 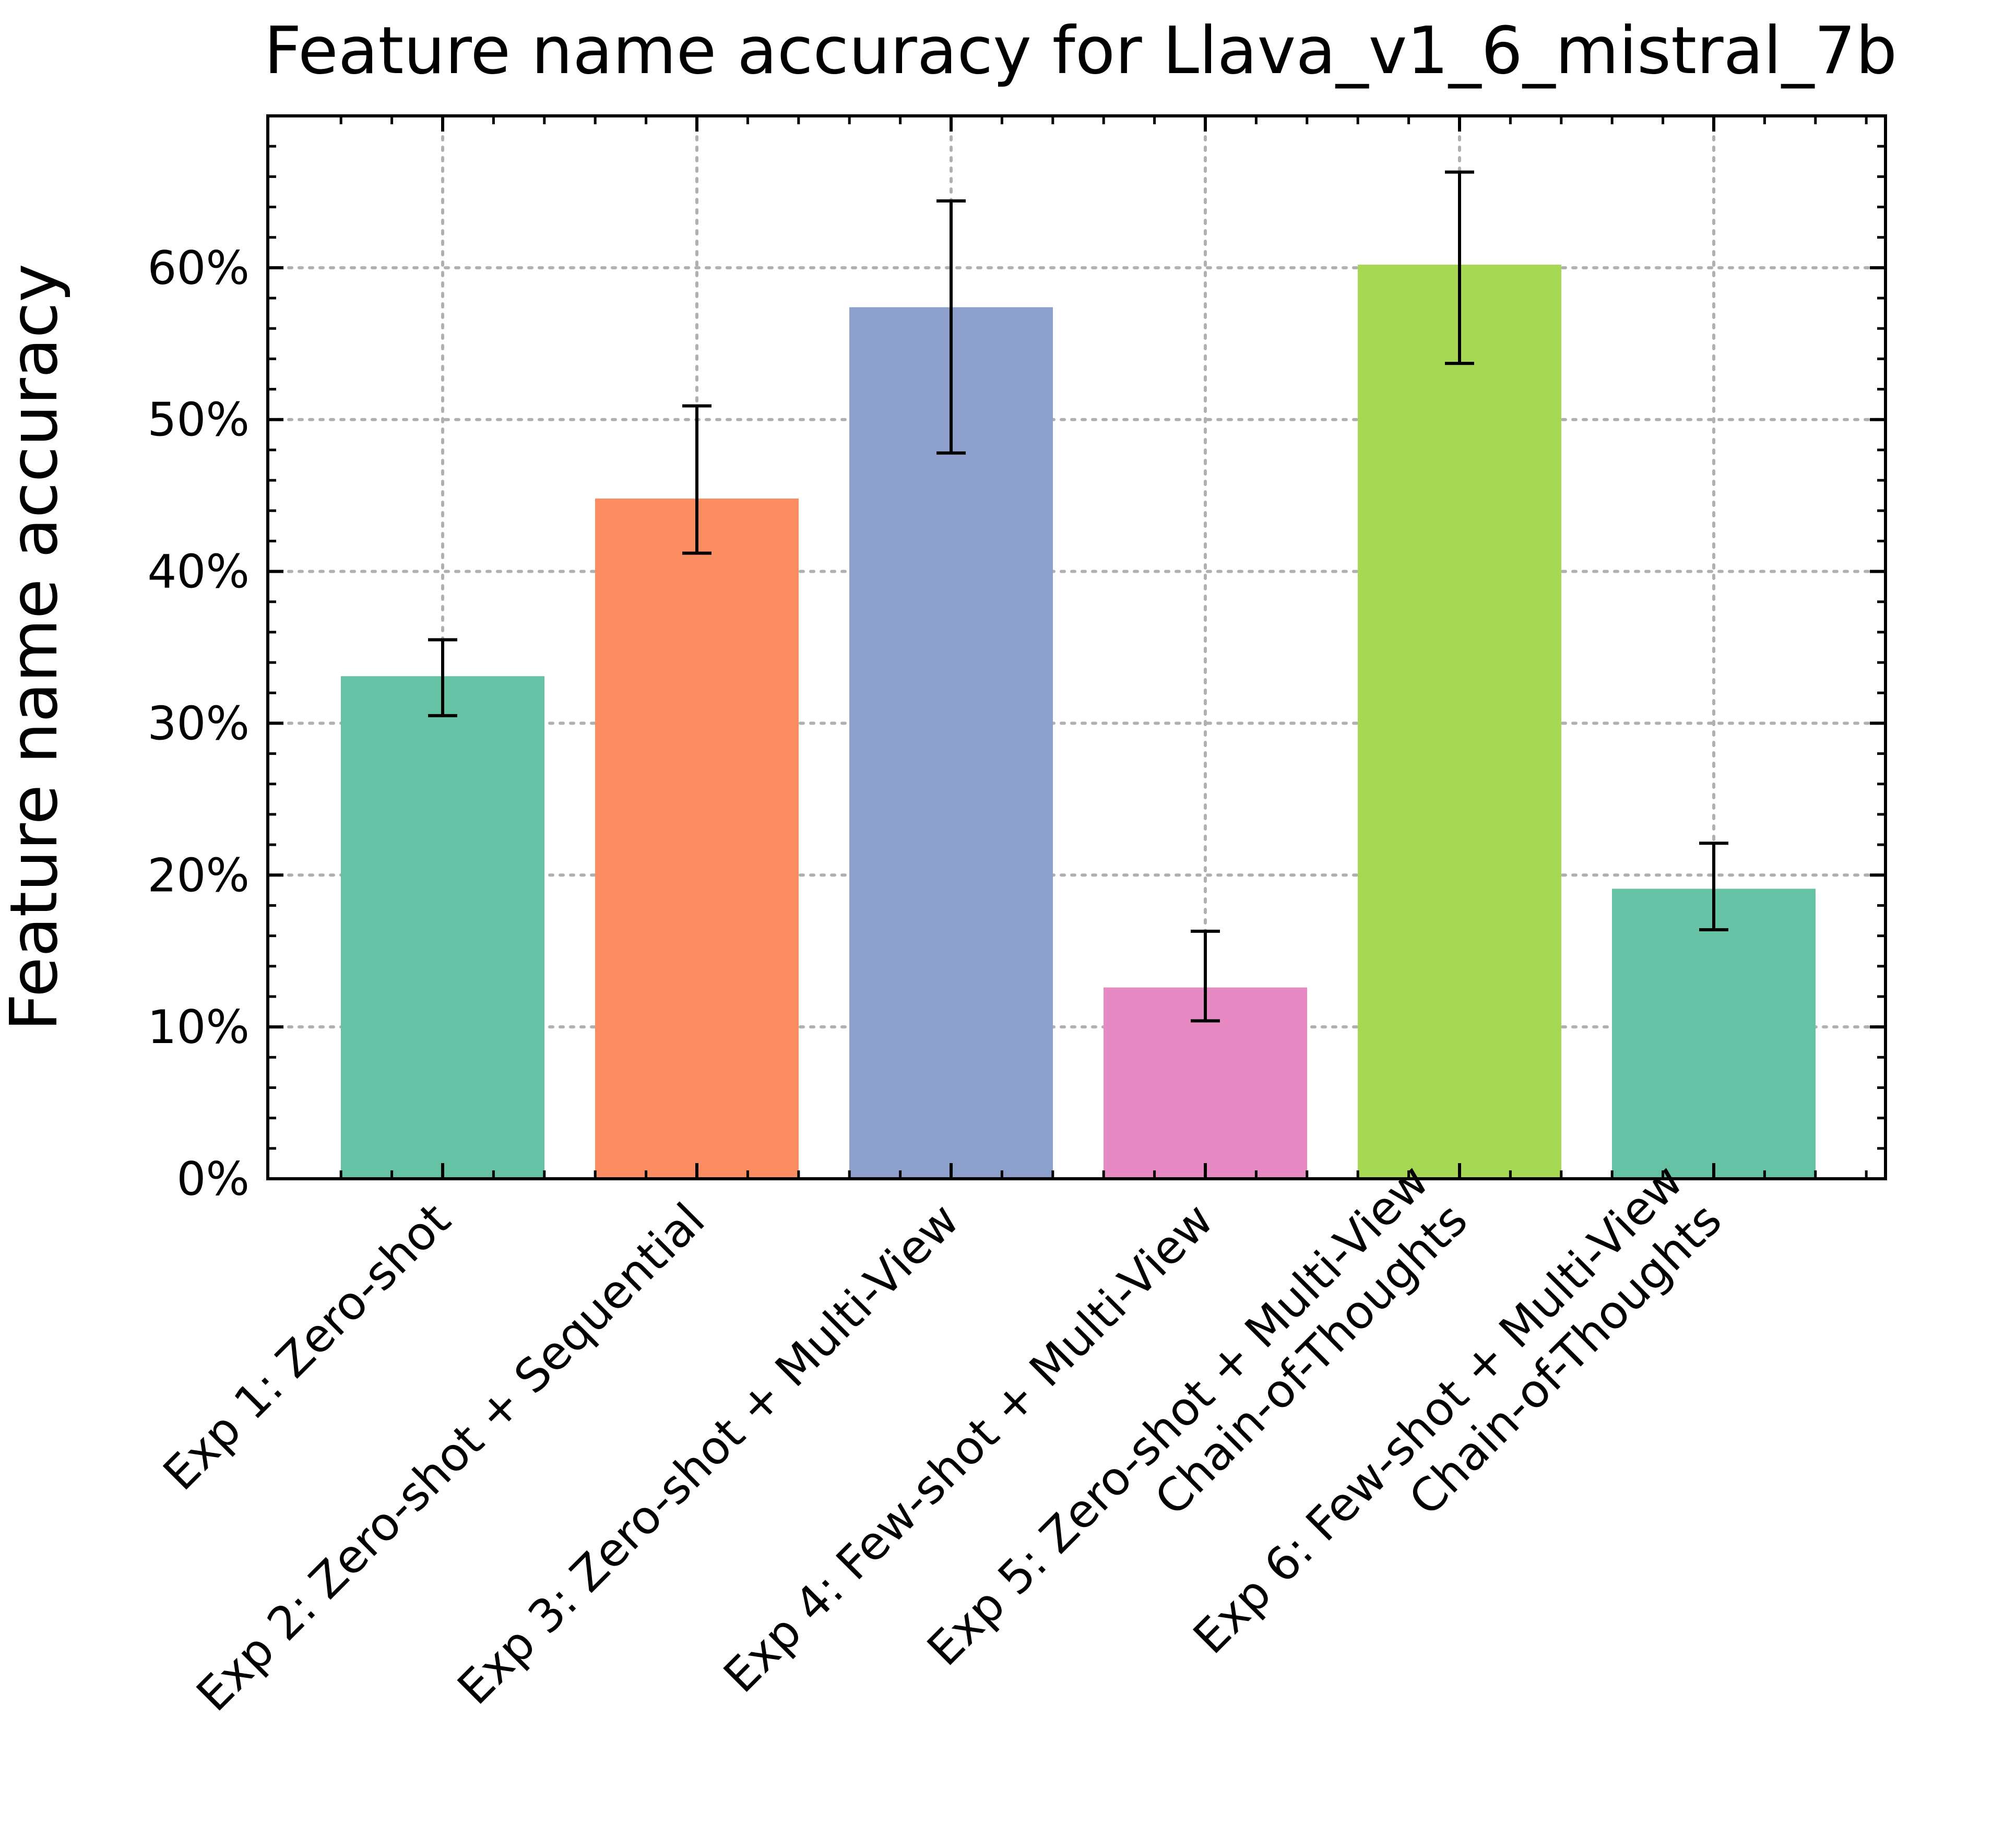 What do you see at coordinates (36, 647) in the screenshot?
I see `y-axis-label: Feature name accuracy` at bounding box center [36, 647].